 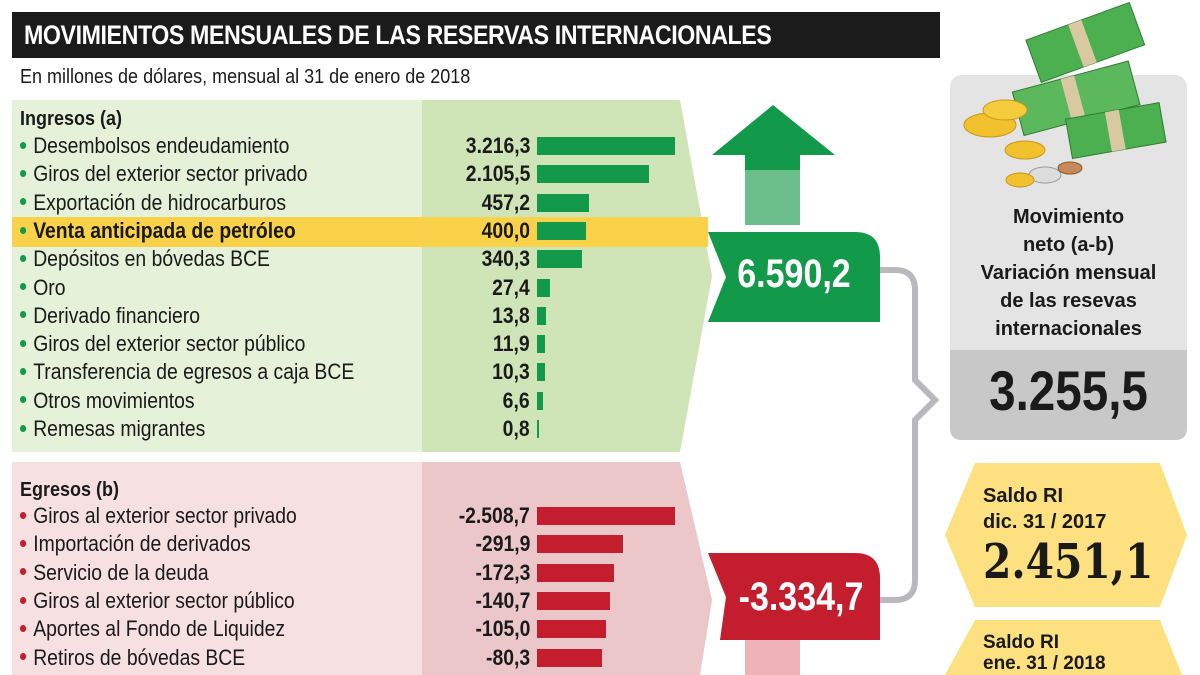 I want to click on category-text: Desembolsos endeudamiento, so click(x=161, y=145).